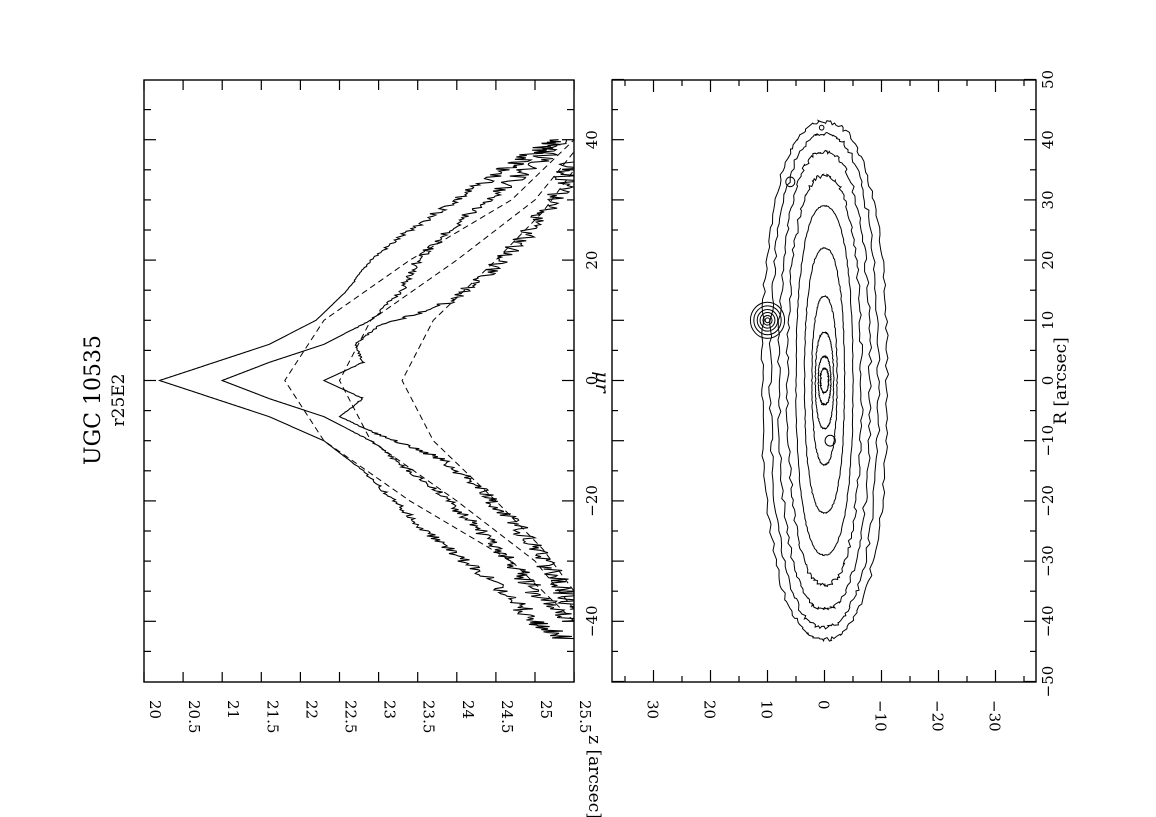 This screenshot has height=817, width=1156. I want to click on profile-mu-tick-label: 22, so click(311, 709).